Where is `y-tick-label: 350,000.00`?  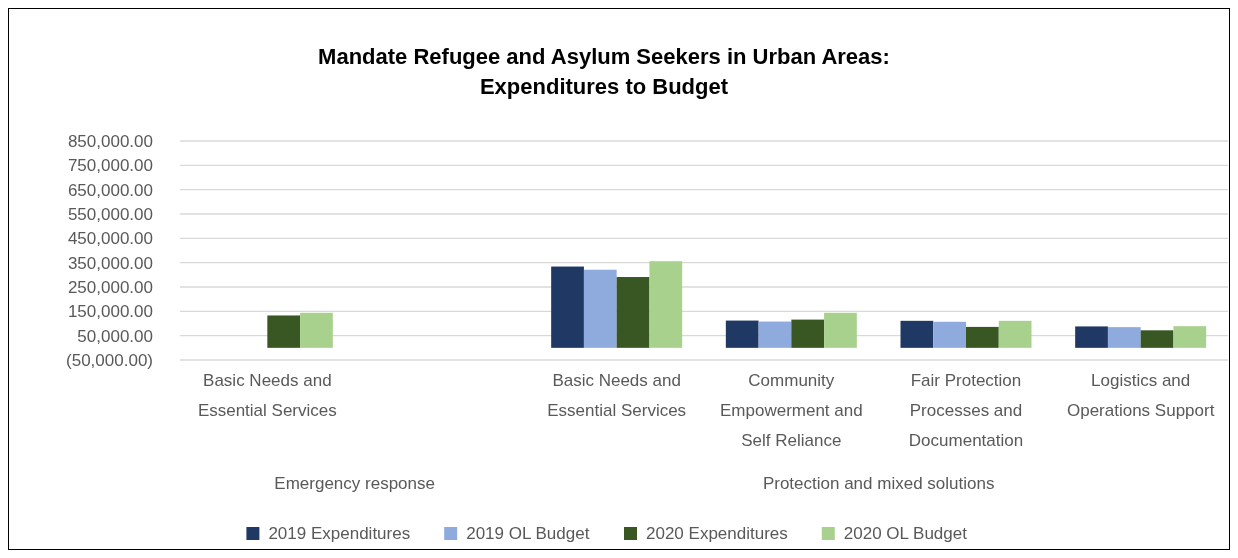 y-tick-label: 350,000.00 is located at coordinates (110, 263).